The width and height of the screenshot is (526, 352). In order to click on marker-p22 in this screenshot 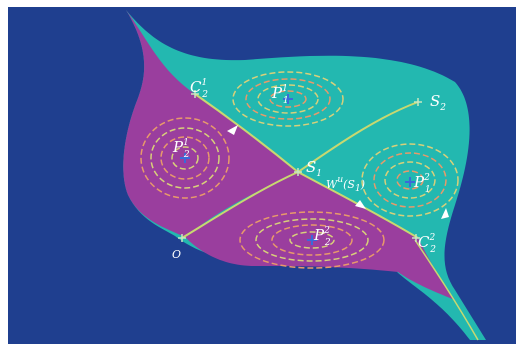, I will do `click(312, 240)`.